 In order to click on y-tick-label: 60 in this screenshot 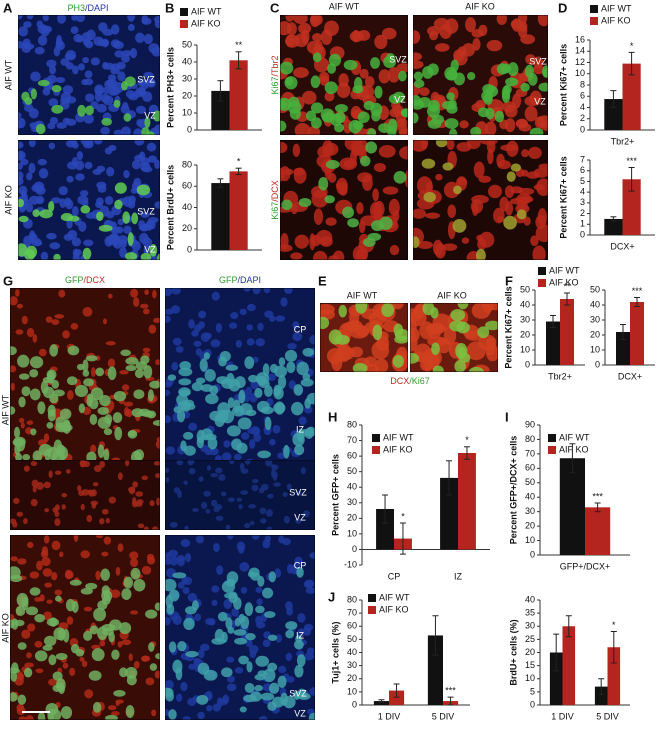, I will do `click(187, 186)`.